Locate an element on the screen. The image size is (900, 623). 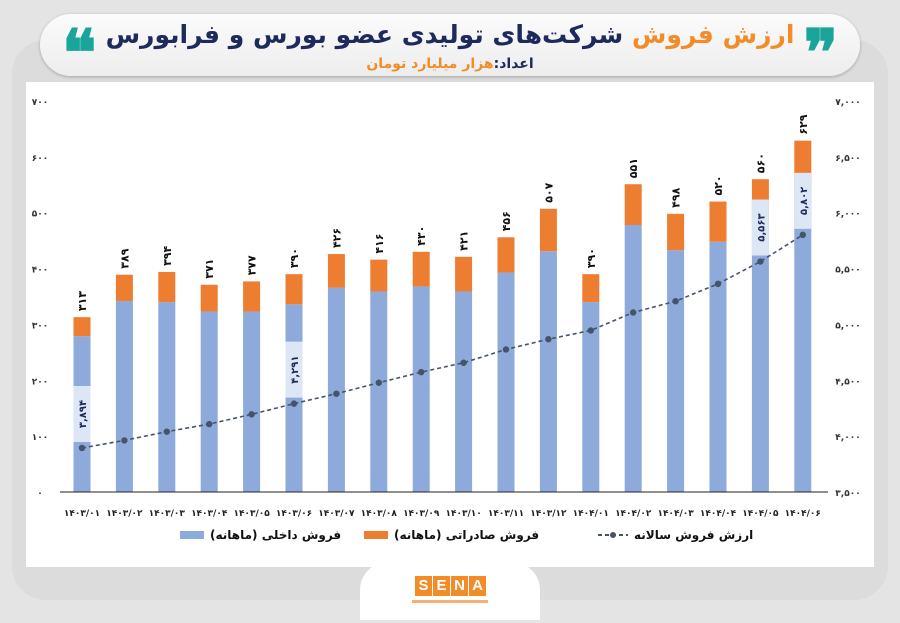
bar-total-label: ۵۰۷ is located at coordinates (548, 192).